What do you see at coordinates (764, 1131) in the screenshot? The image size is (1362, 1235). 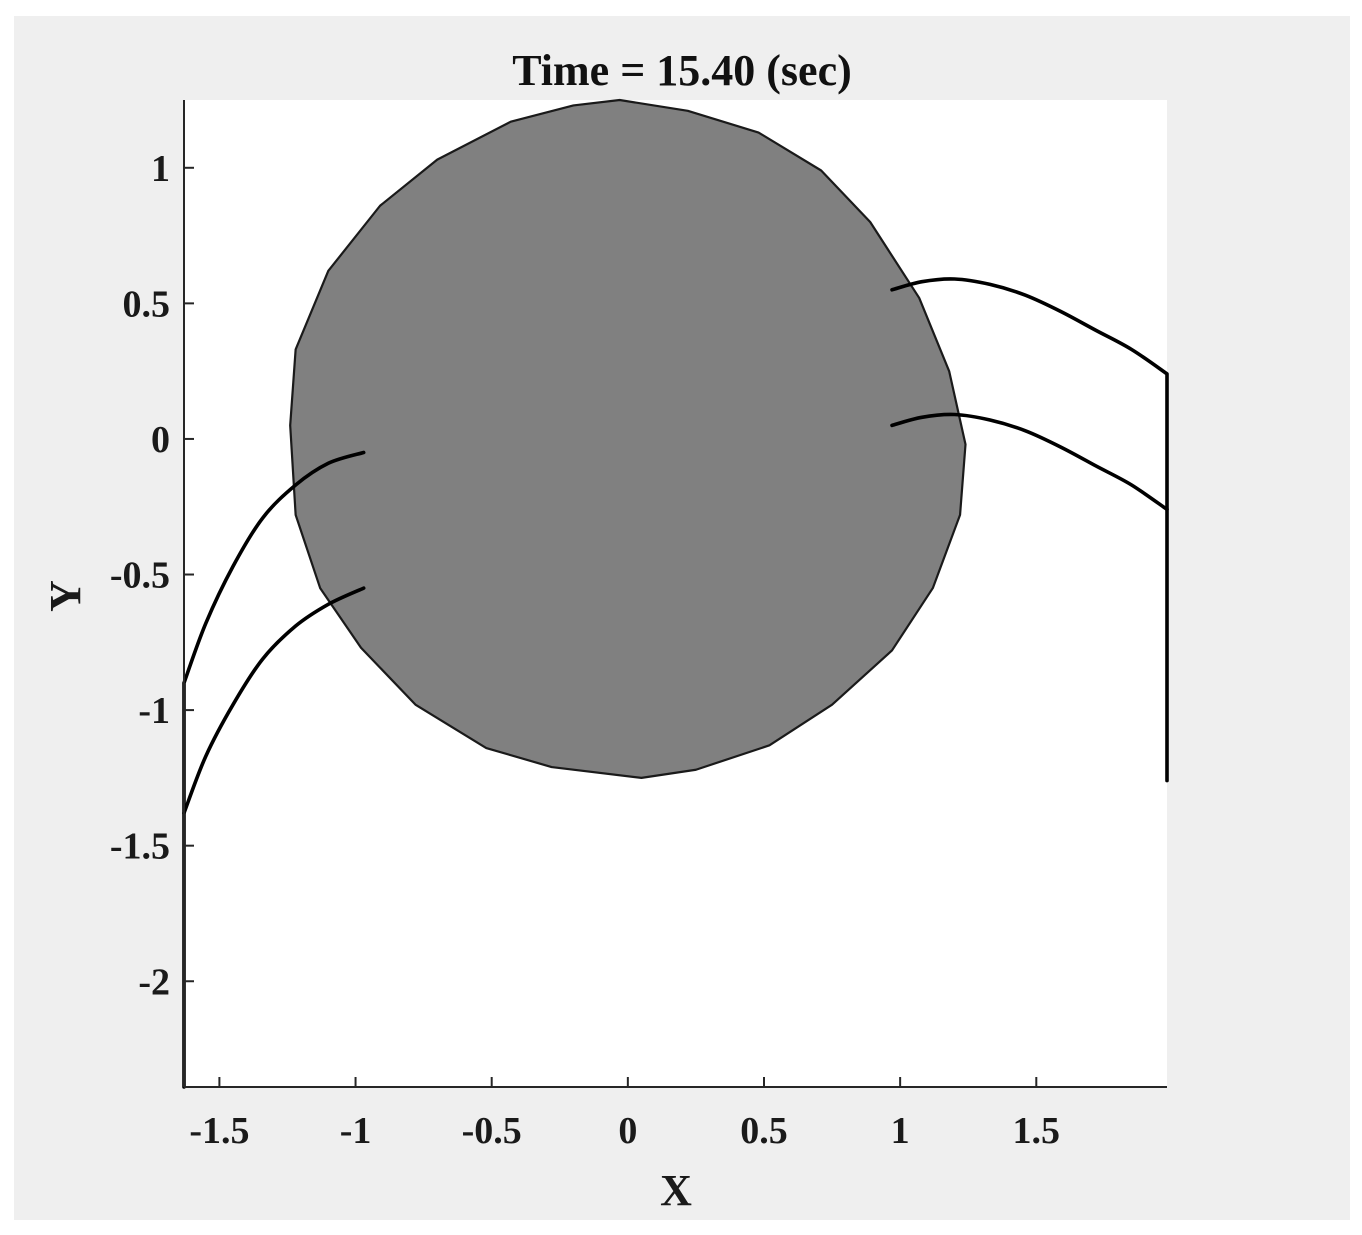 I see `x-tick-label: 0.5` at bounding box center [764, 1131].